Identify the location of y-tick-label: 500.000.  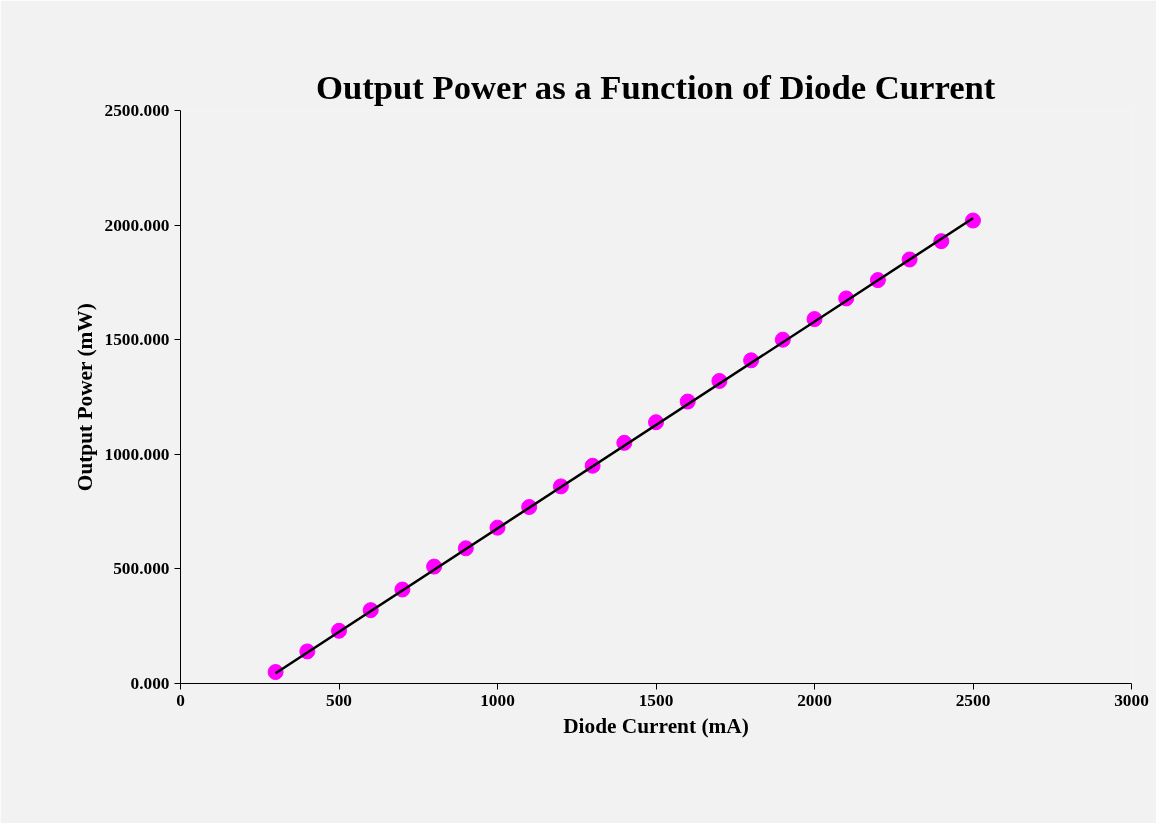
(141, 569).